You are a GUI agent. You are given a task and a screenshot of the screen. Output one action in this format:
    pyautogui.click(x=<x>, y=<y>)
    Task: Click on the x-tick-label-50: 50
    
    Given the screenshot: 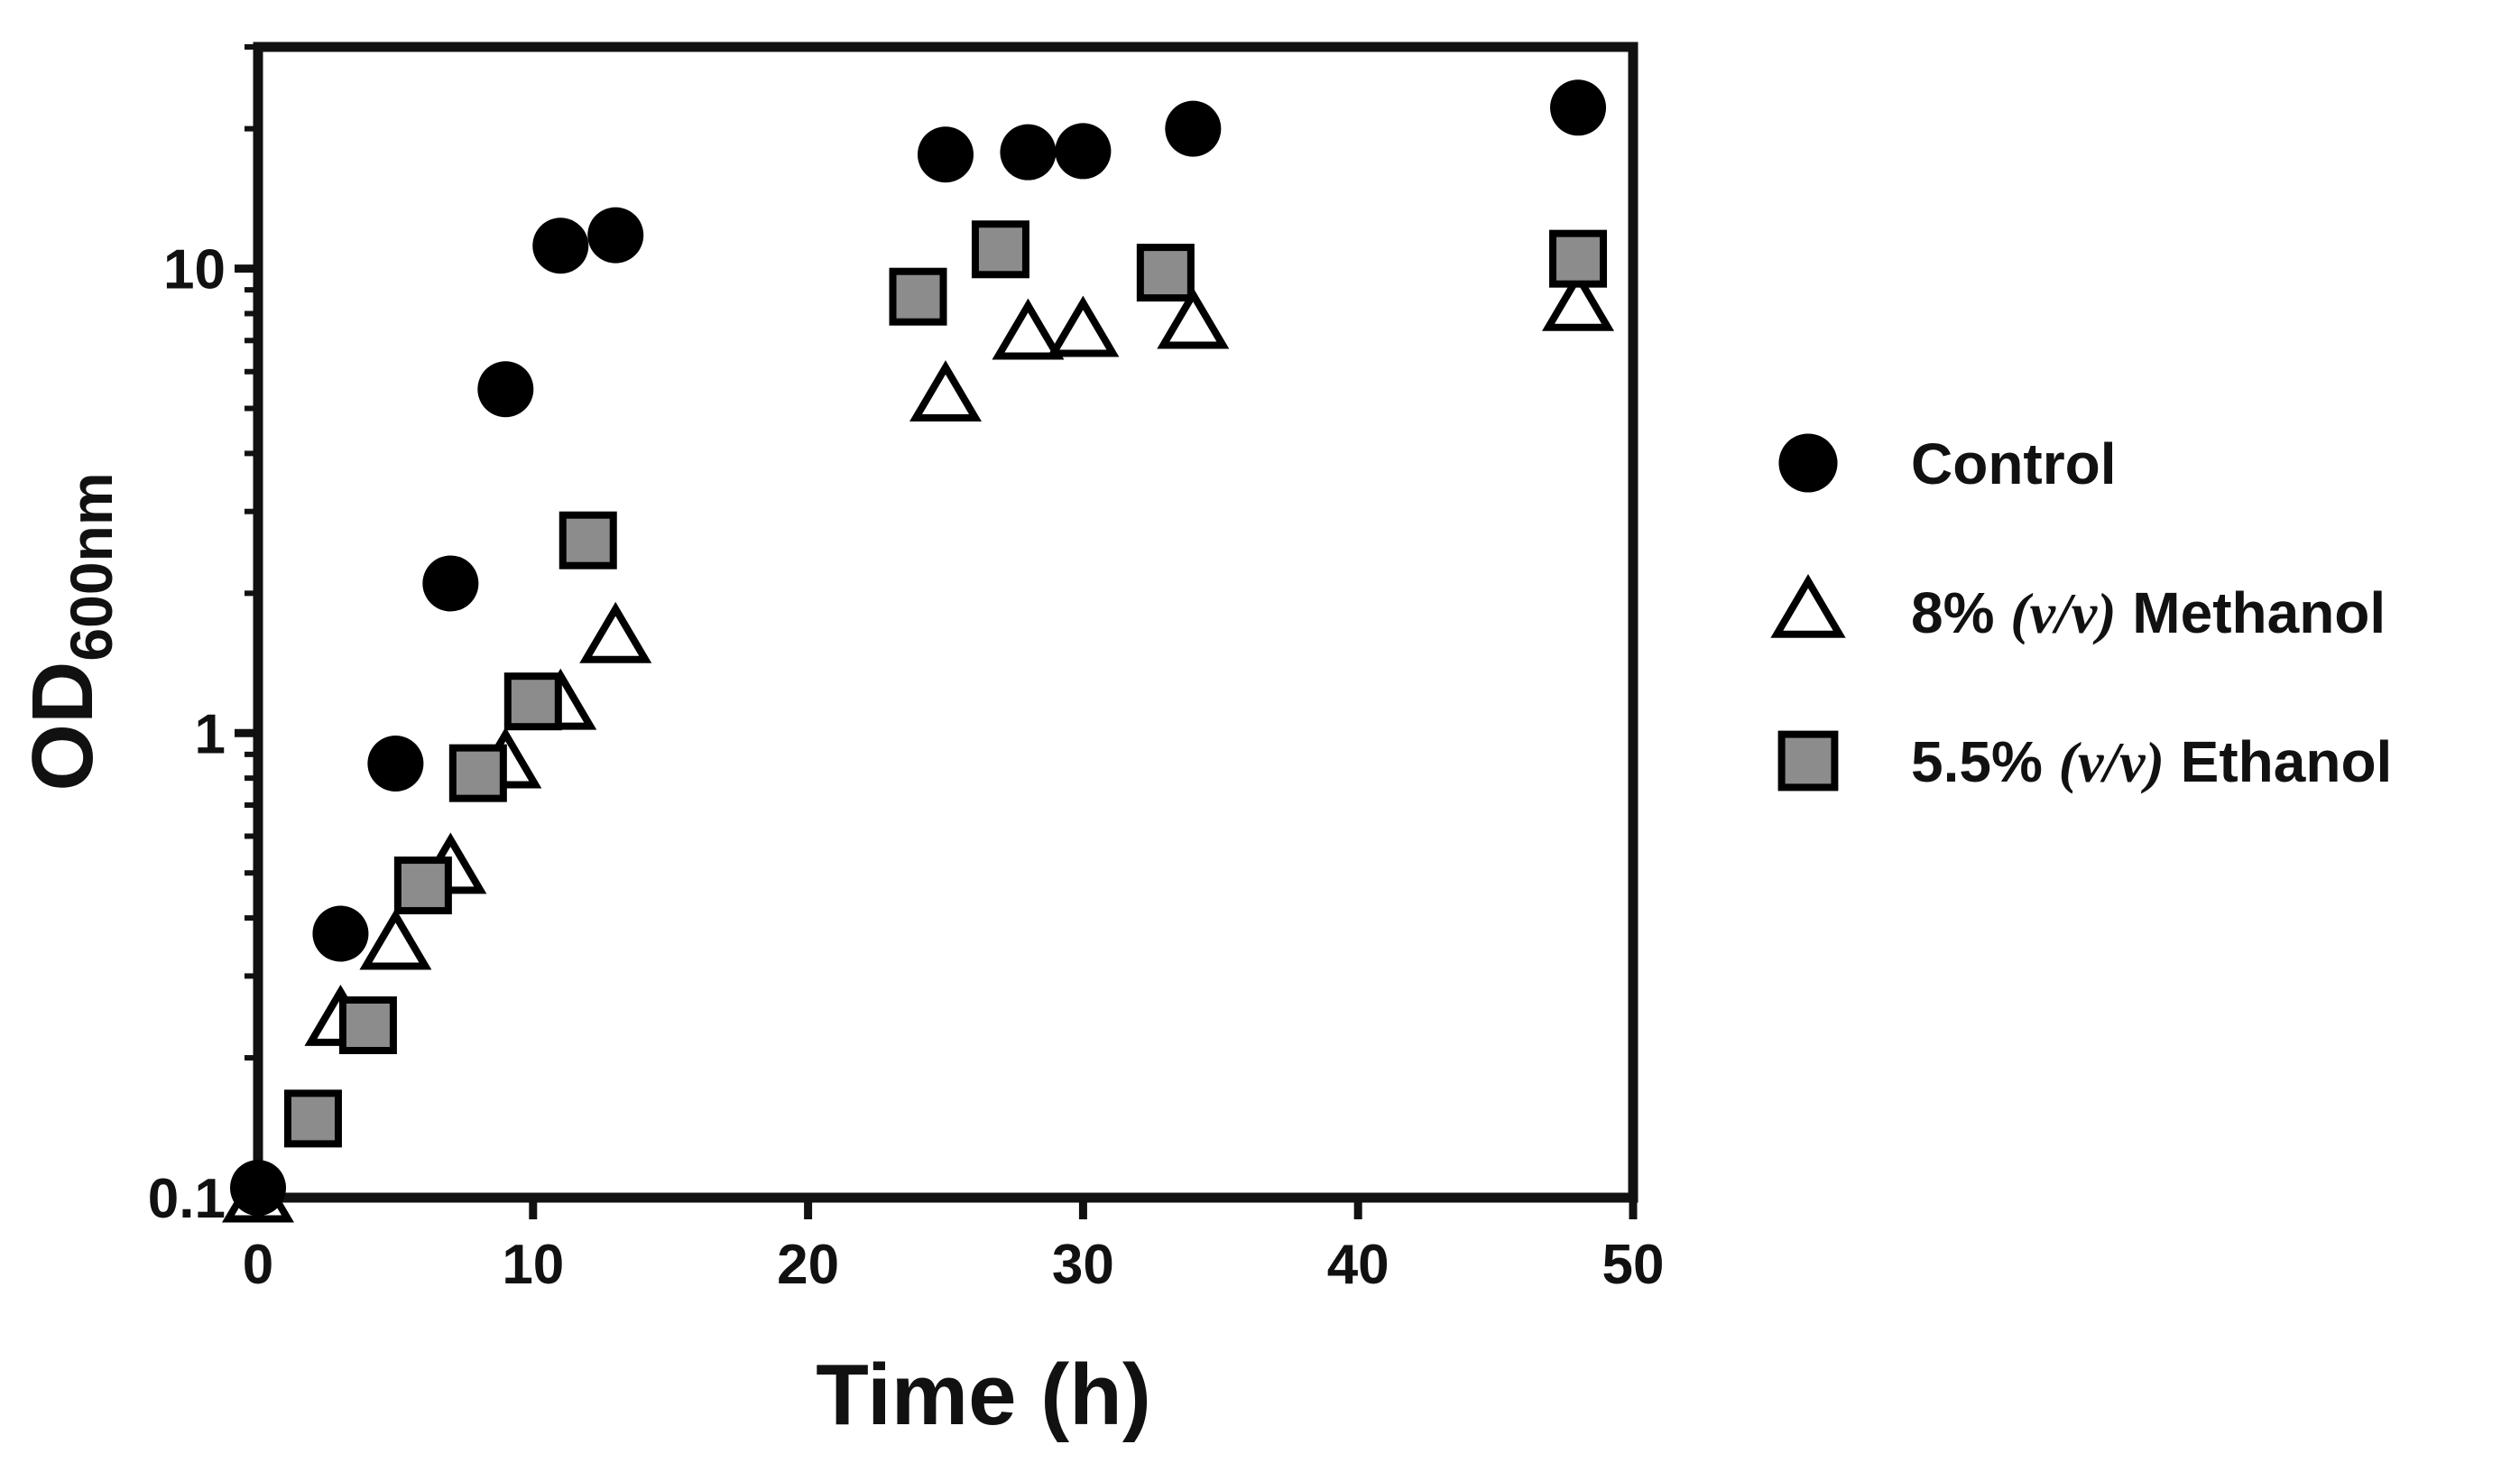 What is the action you would take?
    pyautogui.click(x=1633, y=1265)
    